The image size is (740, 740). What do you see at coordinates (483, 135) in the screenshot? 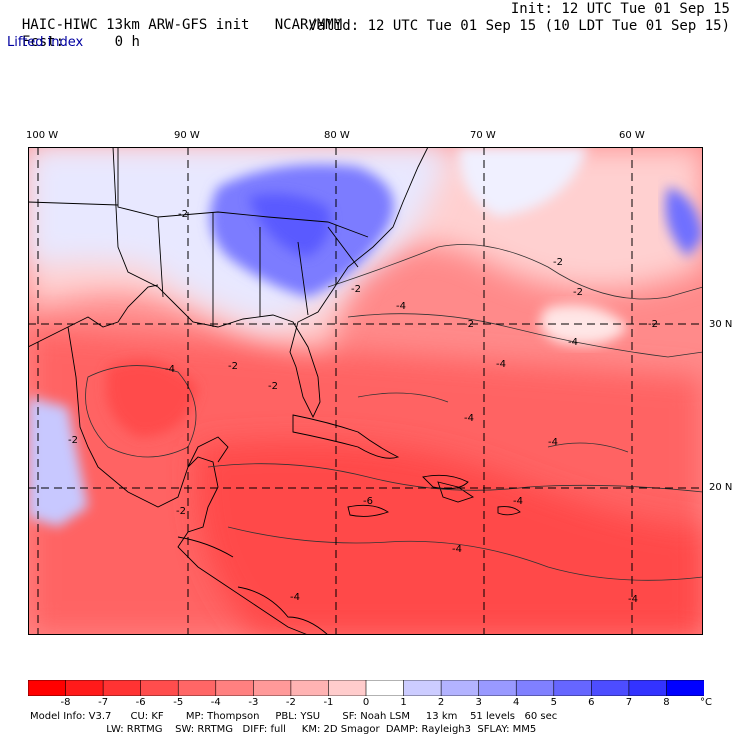
I see `lon-label-70w: 70 W` at bounding box center [483, 135].